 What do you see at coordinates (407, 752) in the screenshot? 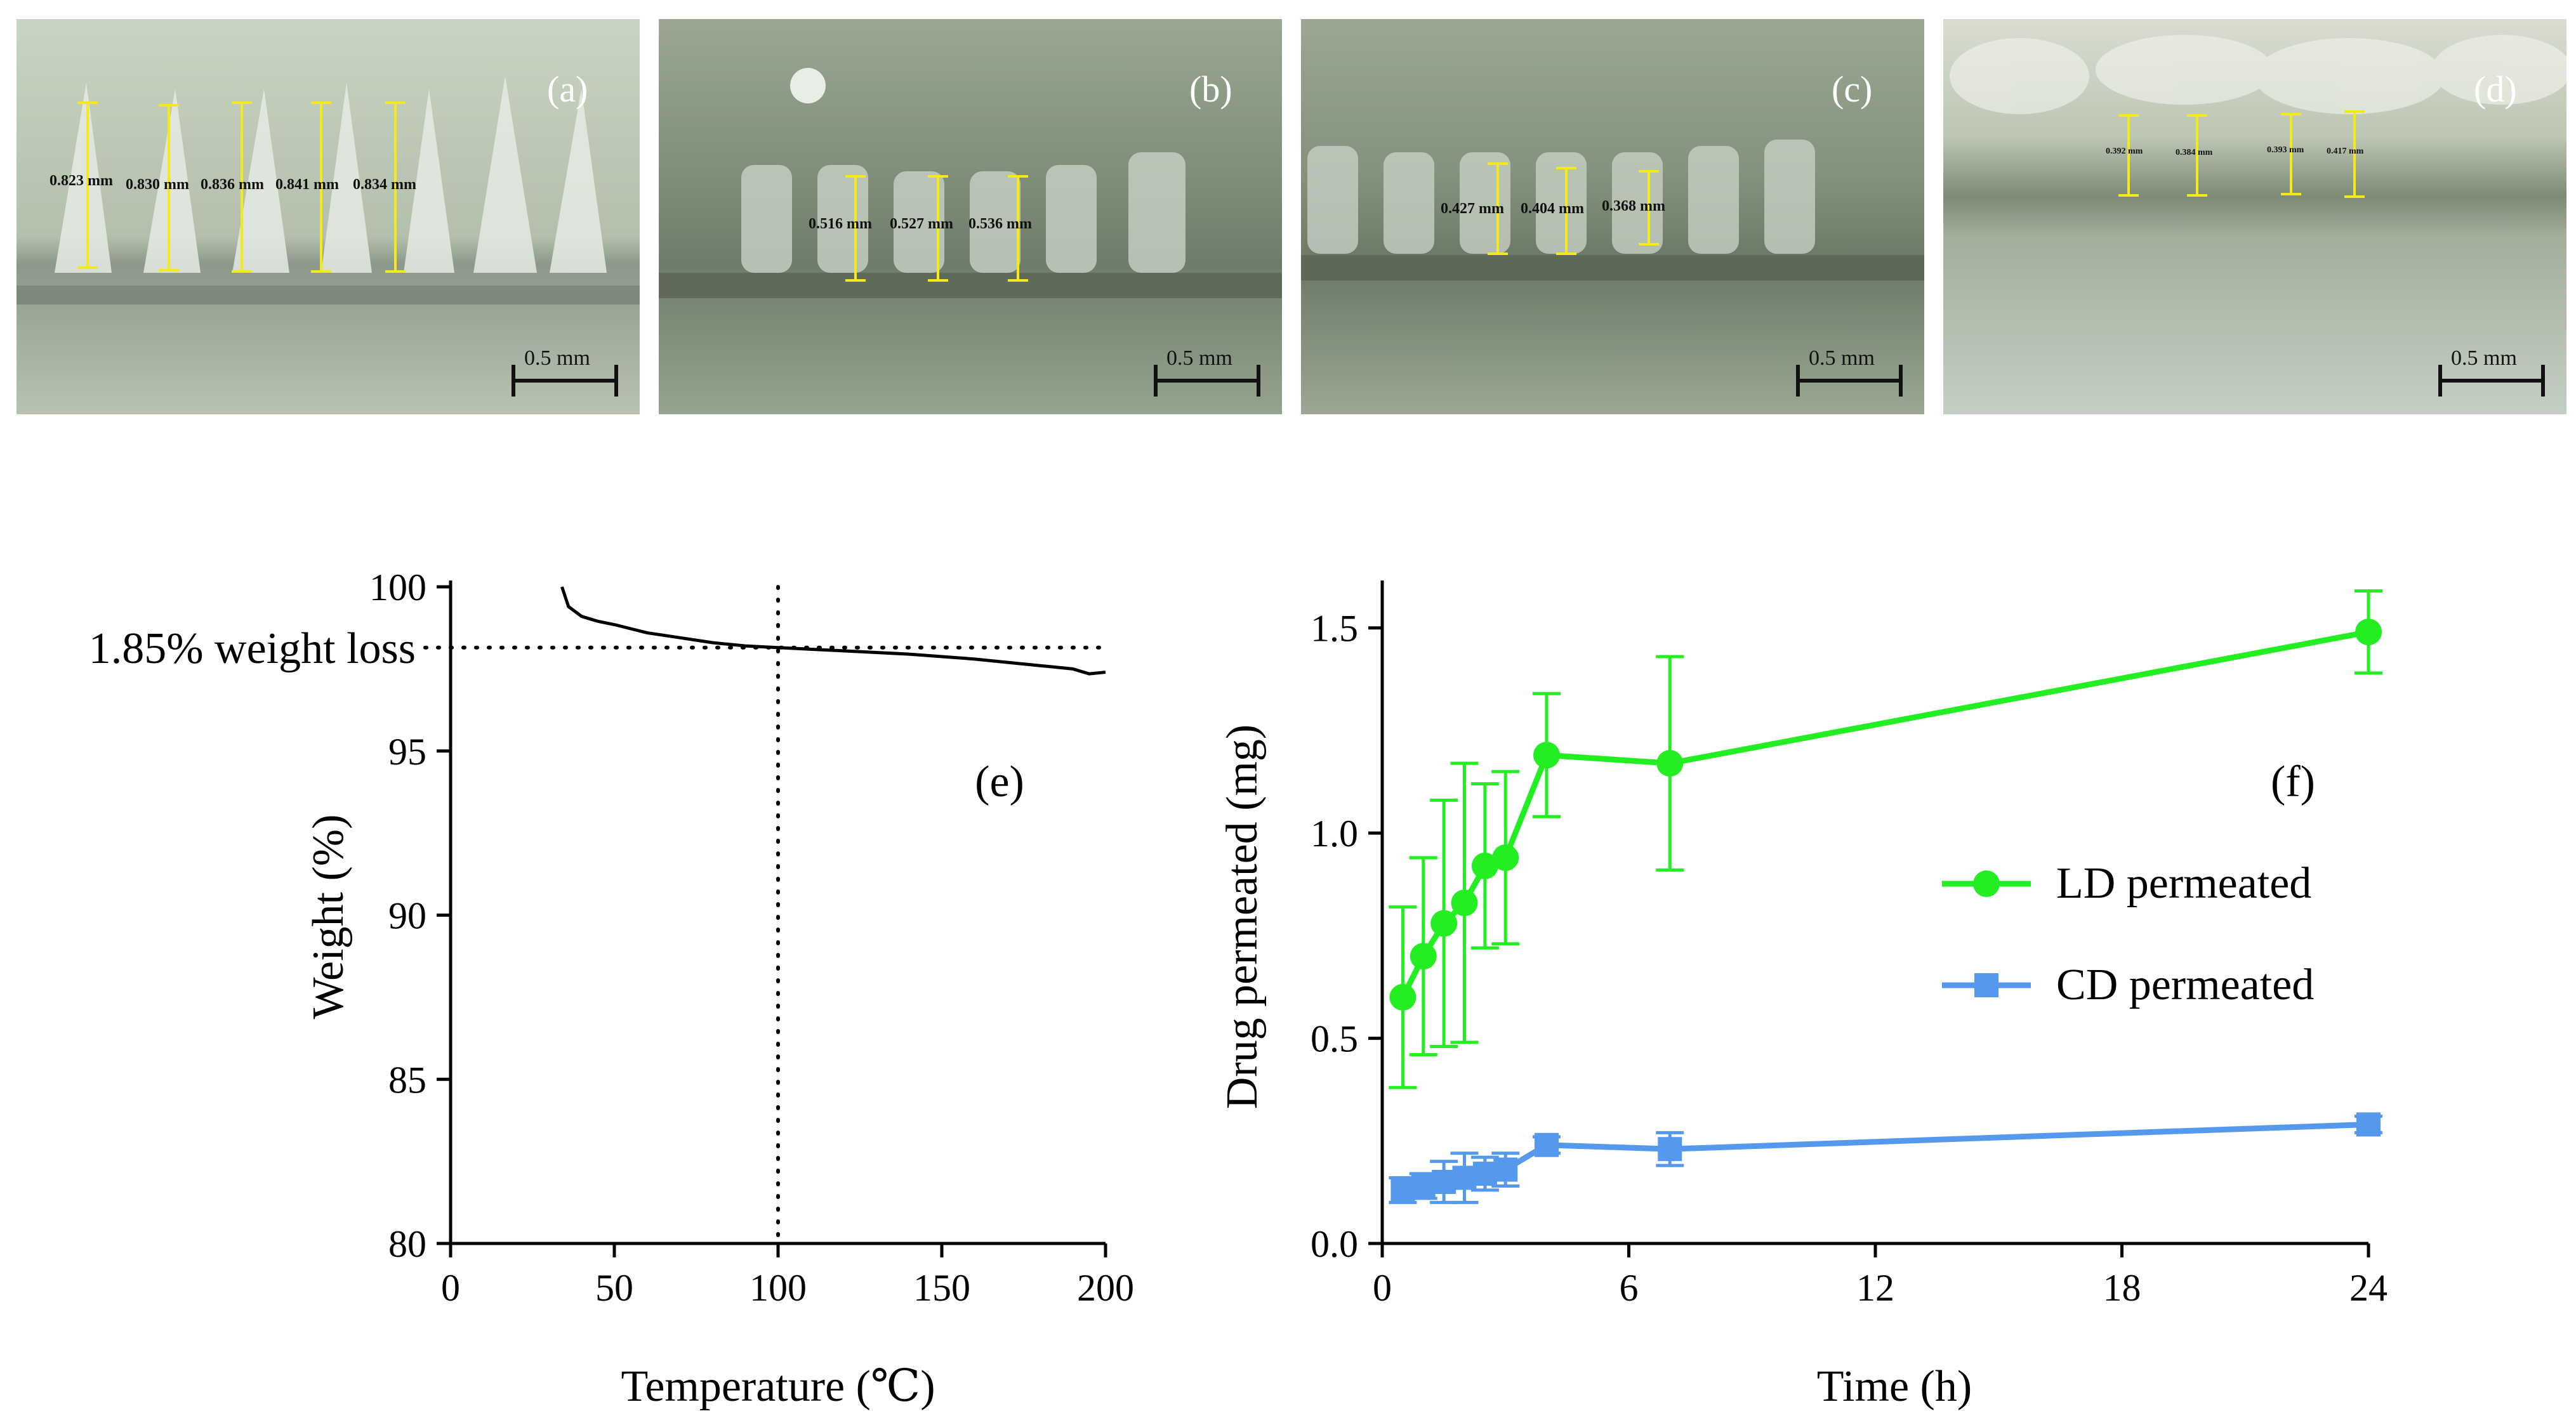
I see `chart-e-y-tick-label: 95` at bounding box center [407, 752].